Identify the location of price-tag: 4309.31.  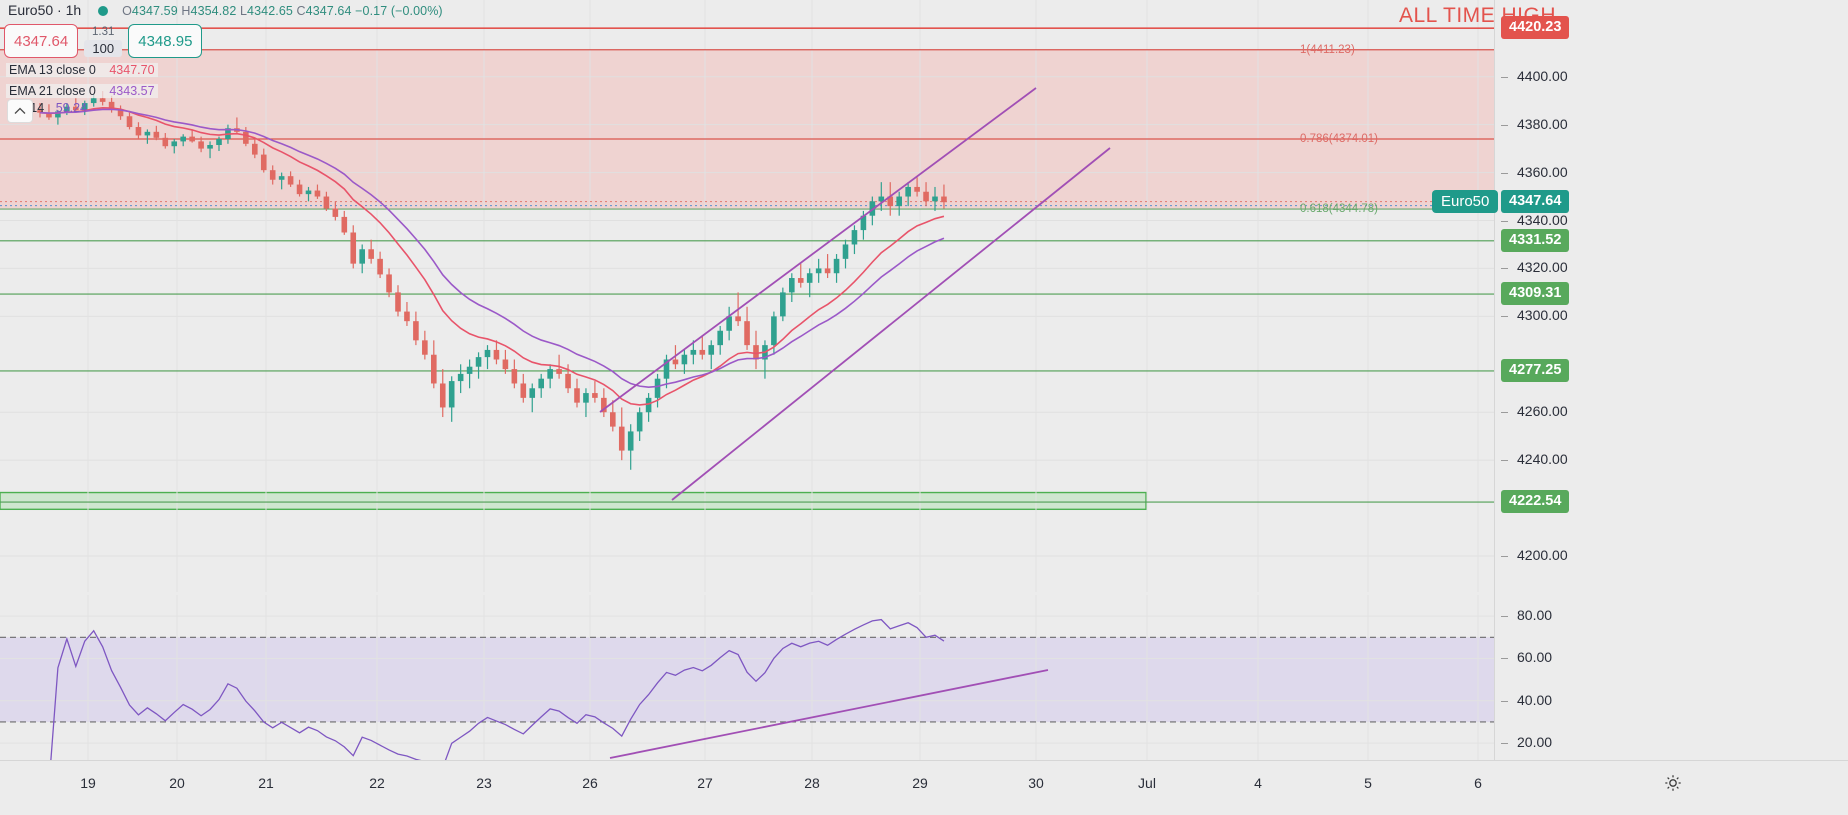
(1535, 294).